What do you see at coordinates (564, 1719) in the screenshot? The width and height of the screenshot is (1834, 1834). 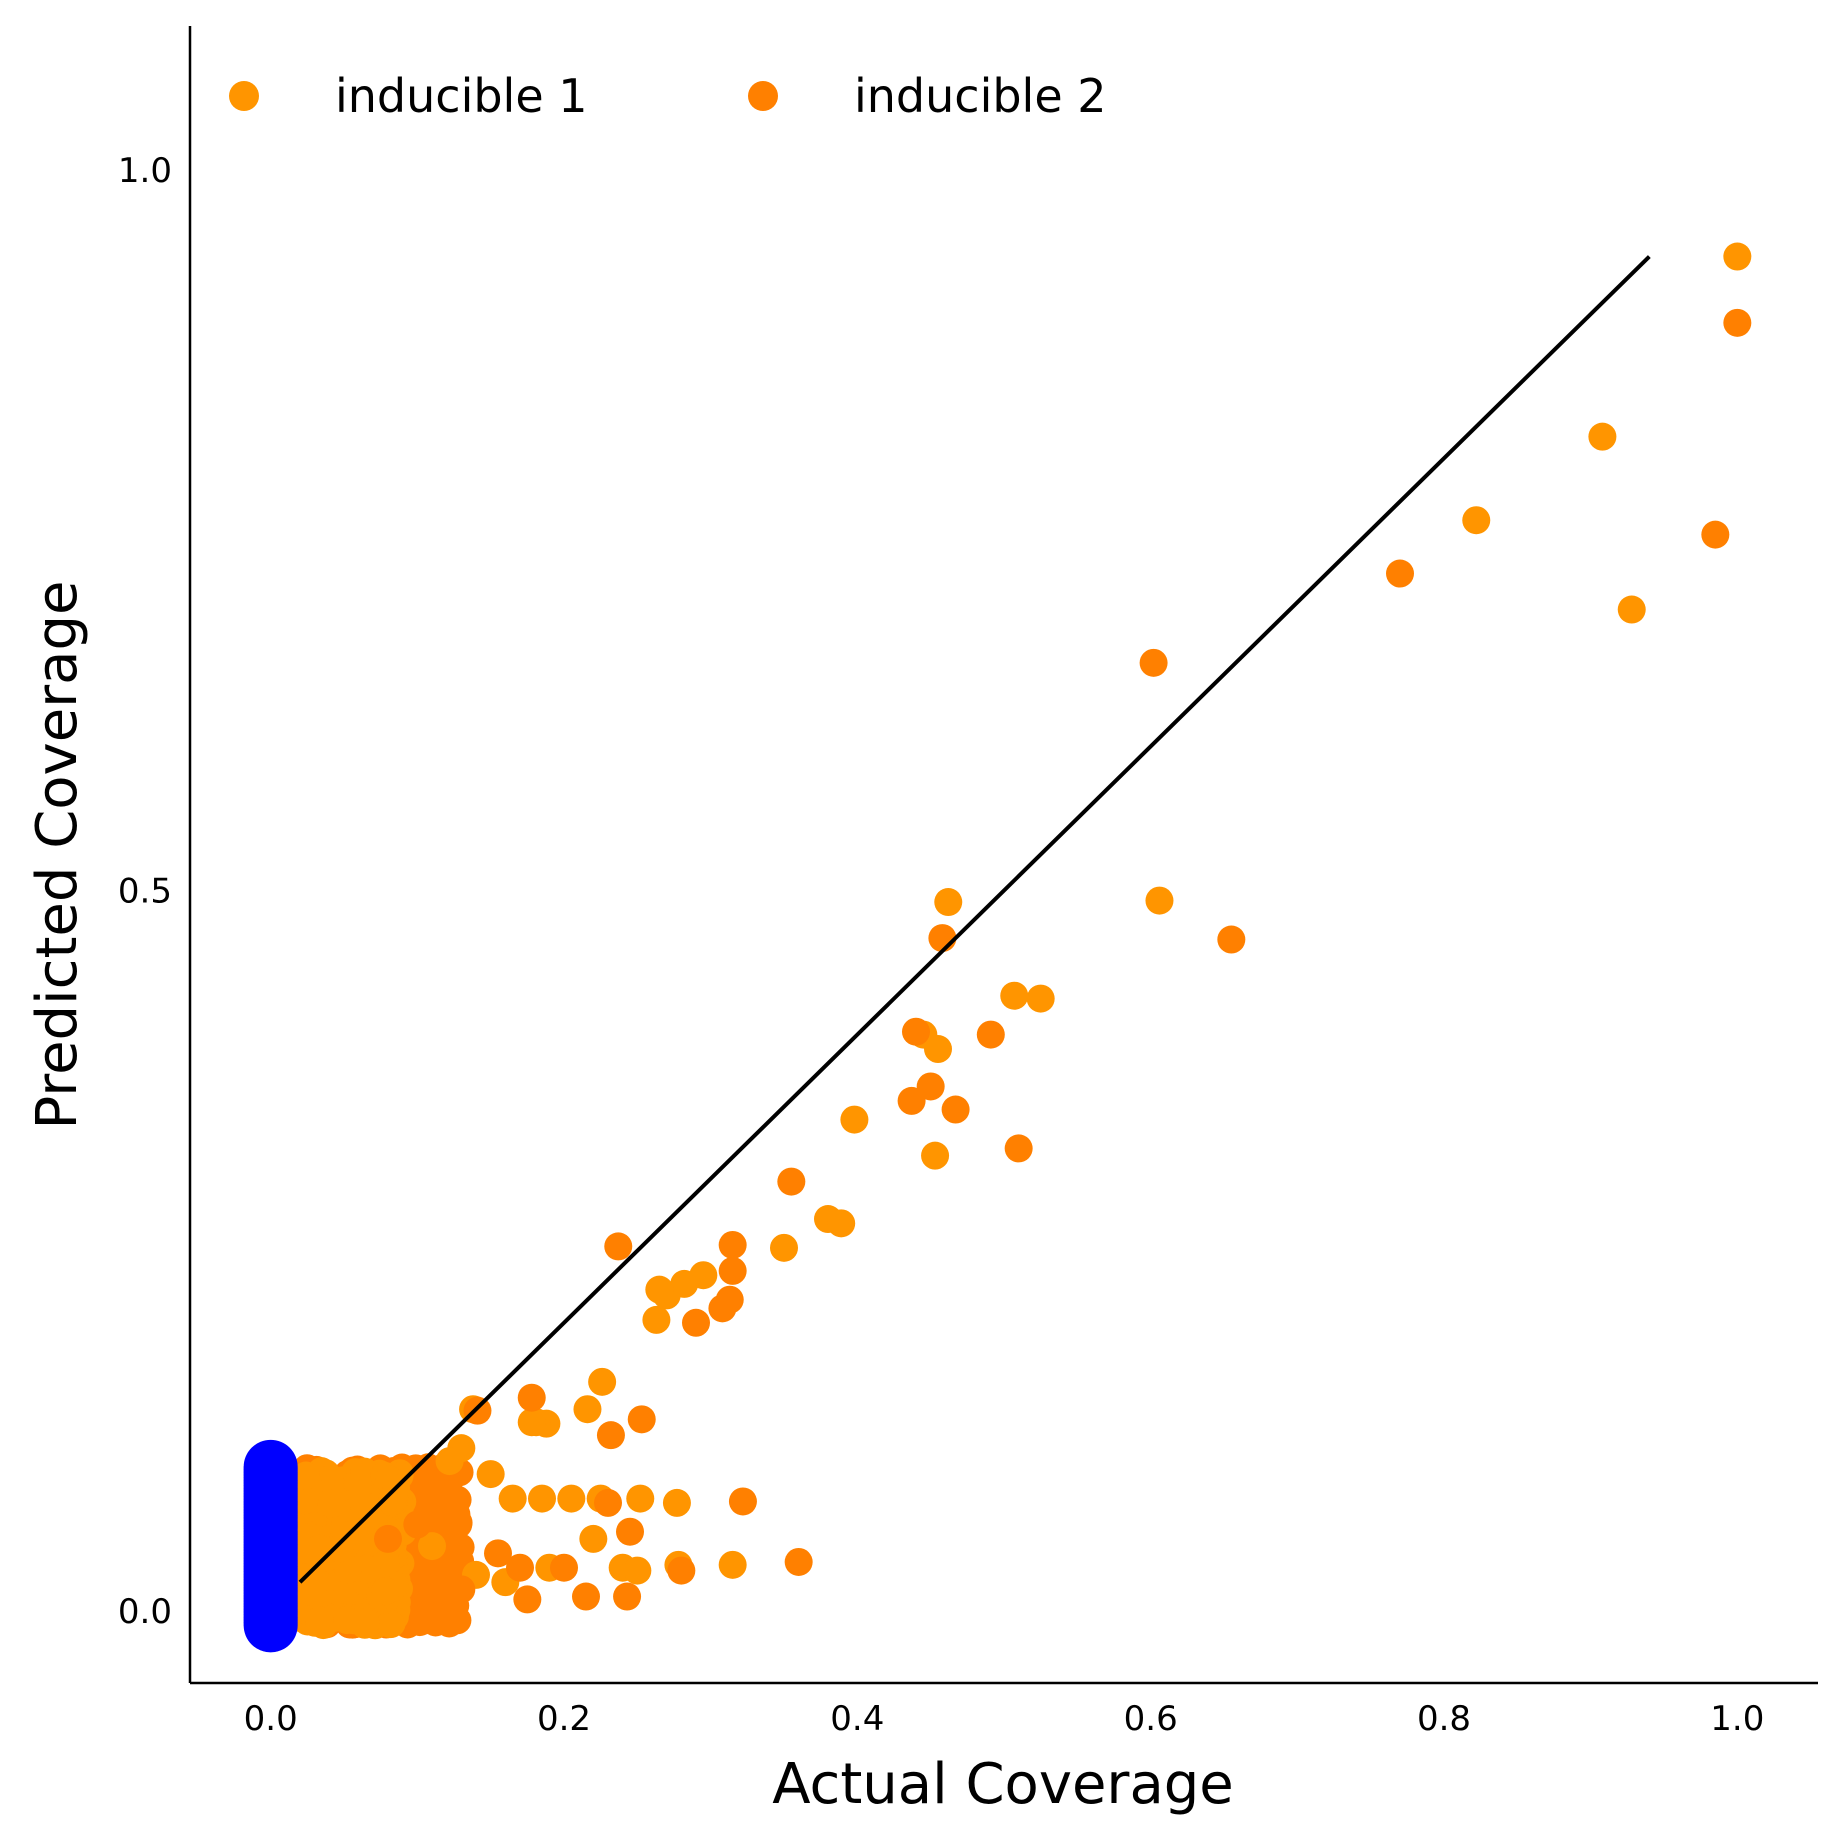 I see `x-tick-label: 0.2` at bounding box center [564, 1719].